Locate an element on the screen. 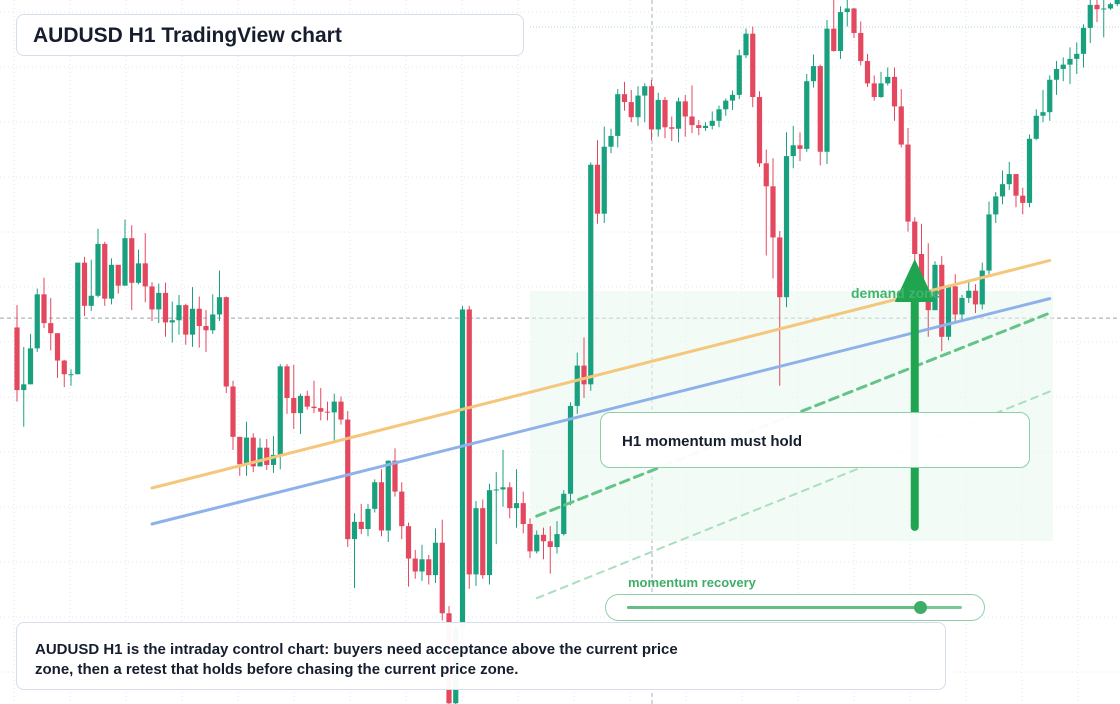 This screenshot has width=1120, height=704. momentum-label: momentum recovery is located at coordinates (692, 582).